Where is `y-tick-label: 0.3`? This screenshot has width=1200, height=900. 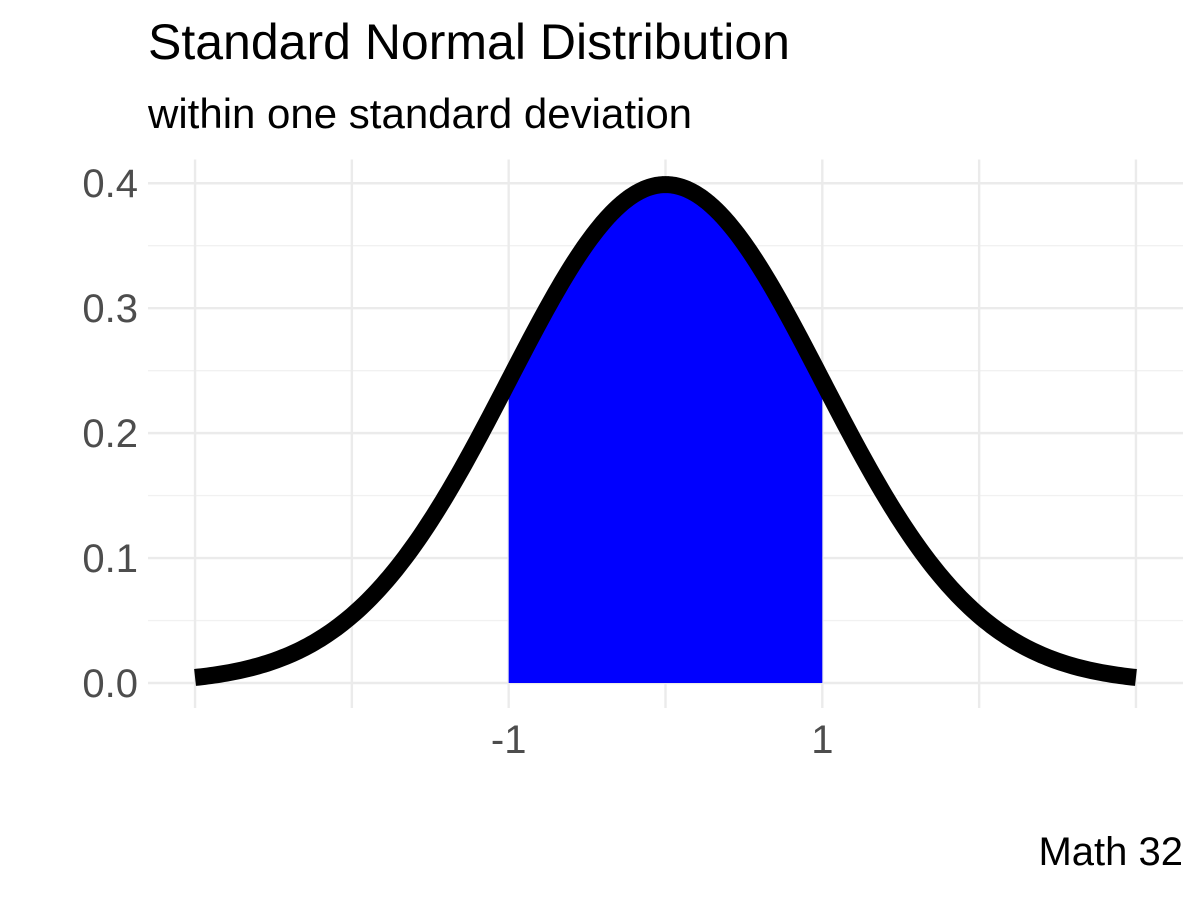 y-tick-label: 0.3 is located at coordinates (110, 309).